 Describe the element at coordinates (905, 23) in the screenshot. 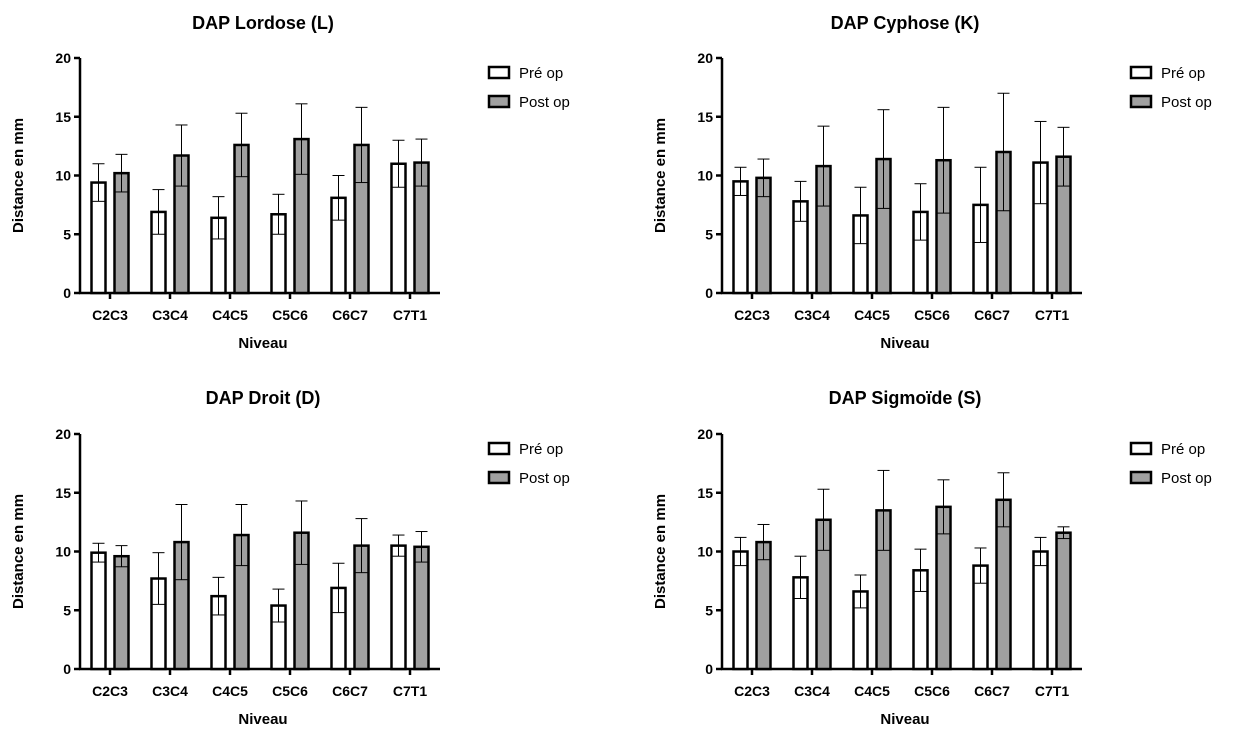

I see `chart-title: DAP Cyphose (K)` at that location.